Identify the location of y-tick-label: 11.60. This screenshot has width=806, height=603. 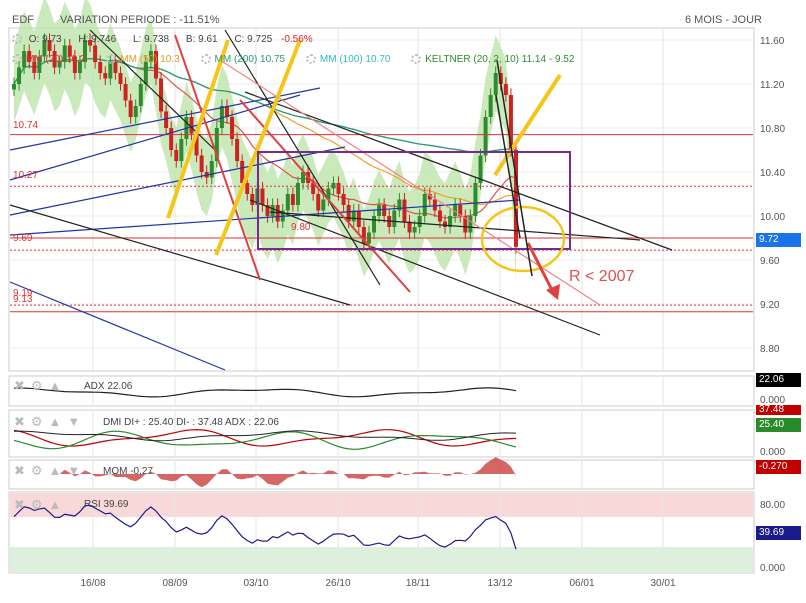
(772, 41).